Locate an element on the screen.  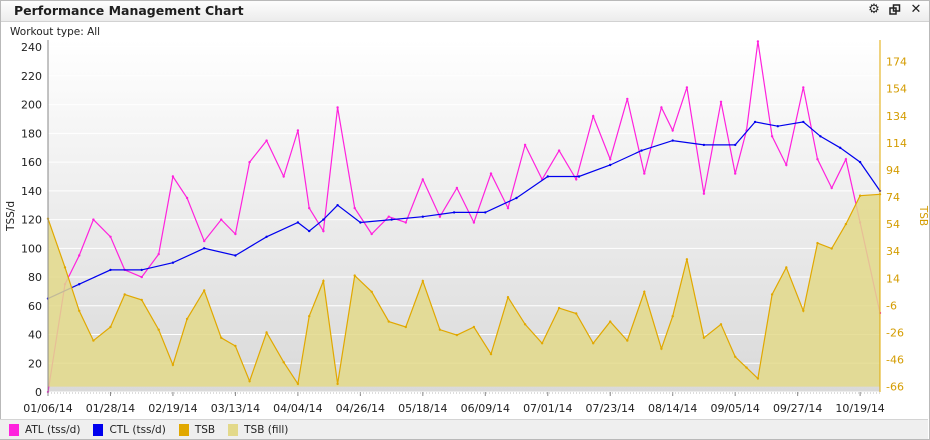
y-right-tick-label: 74 is located at coordinates (893, 197).